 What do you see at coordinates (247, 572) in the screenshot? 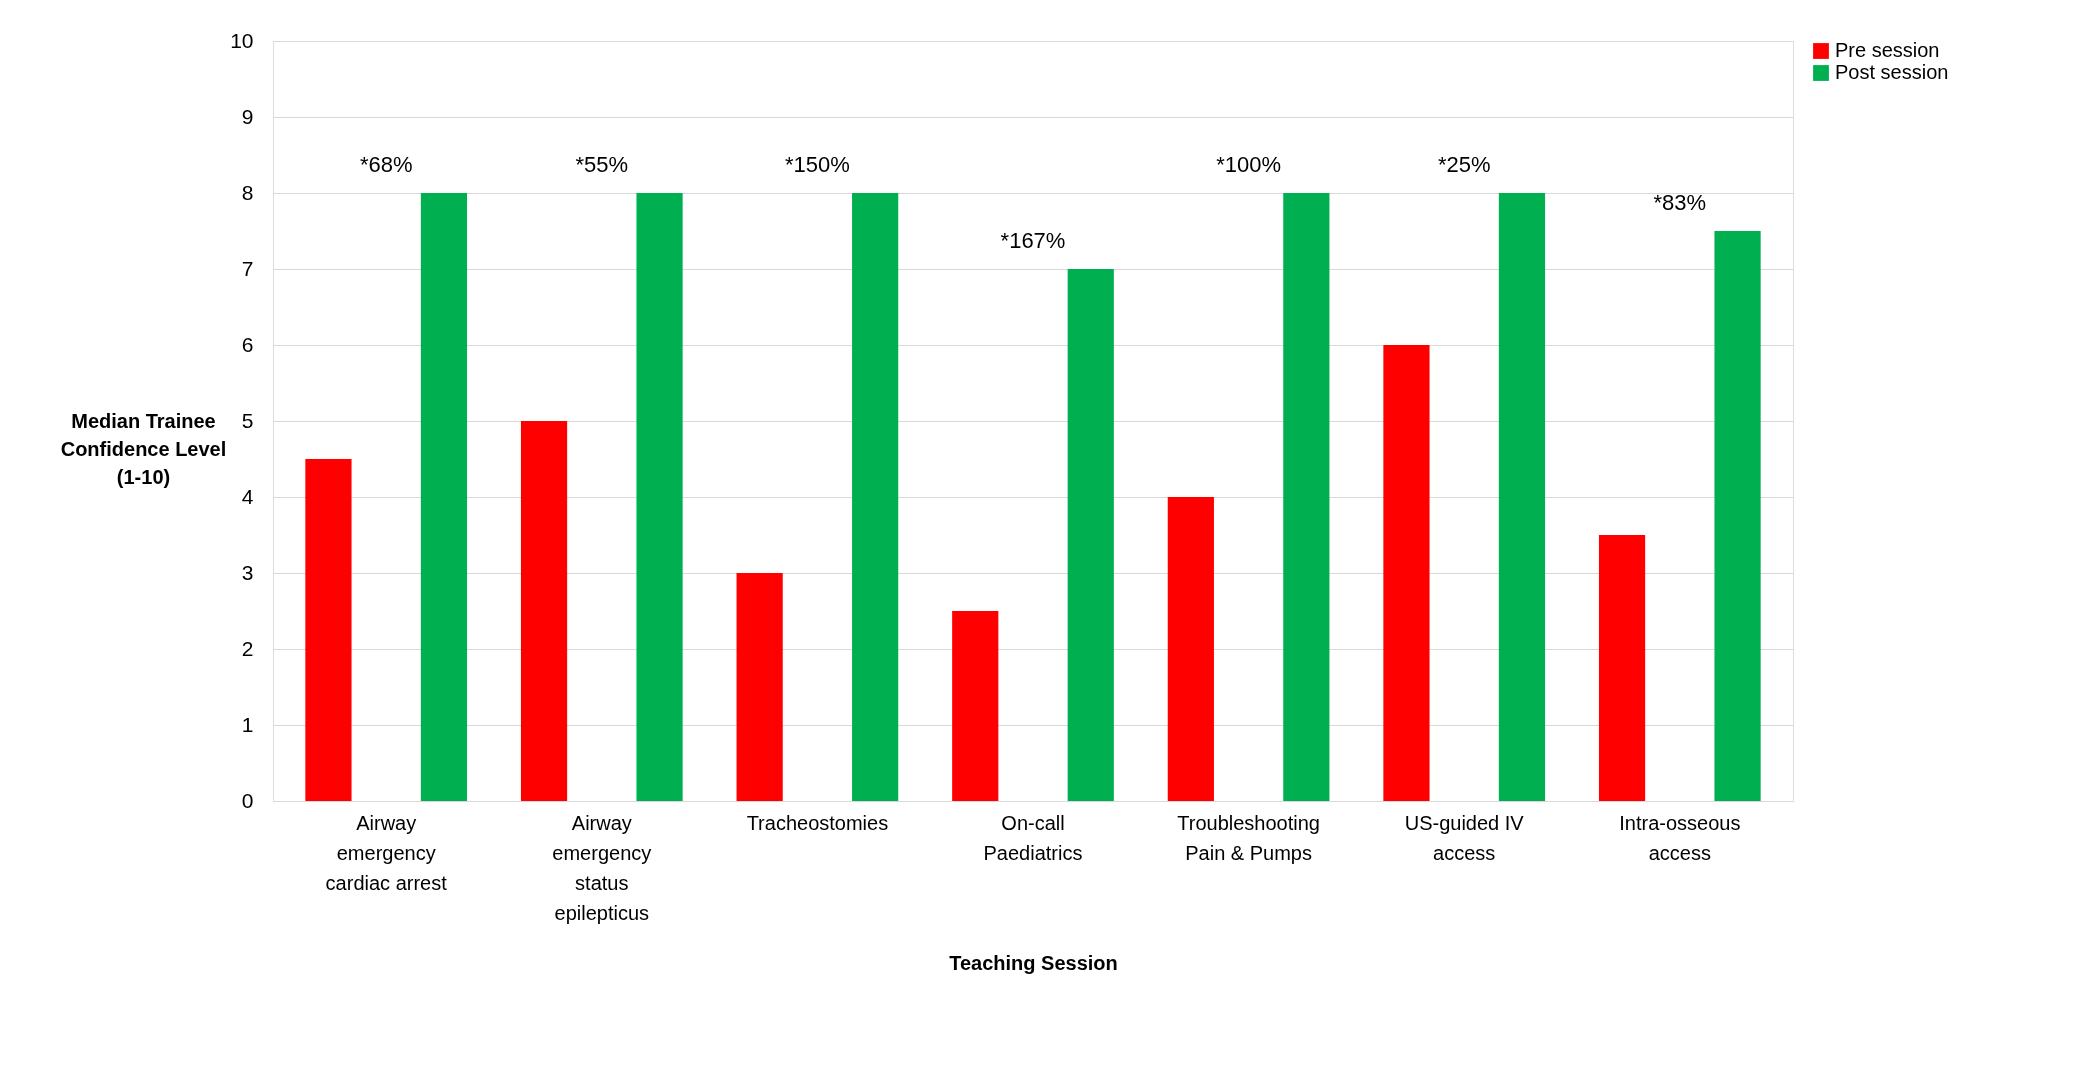
I see `y-tick-label: 3` at bounding box center [247, 572].